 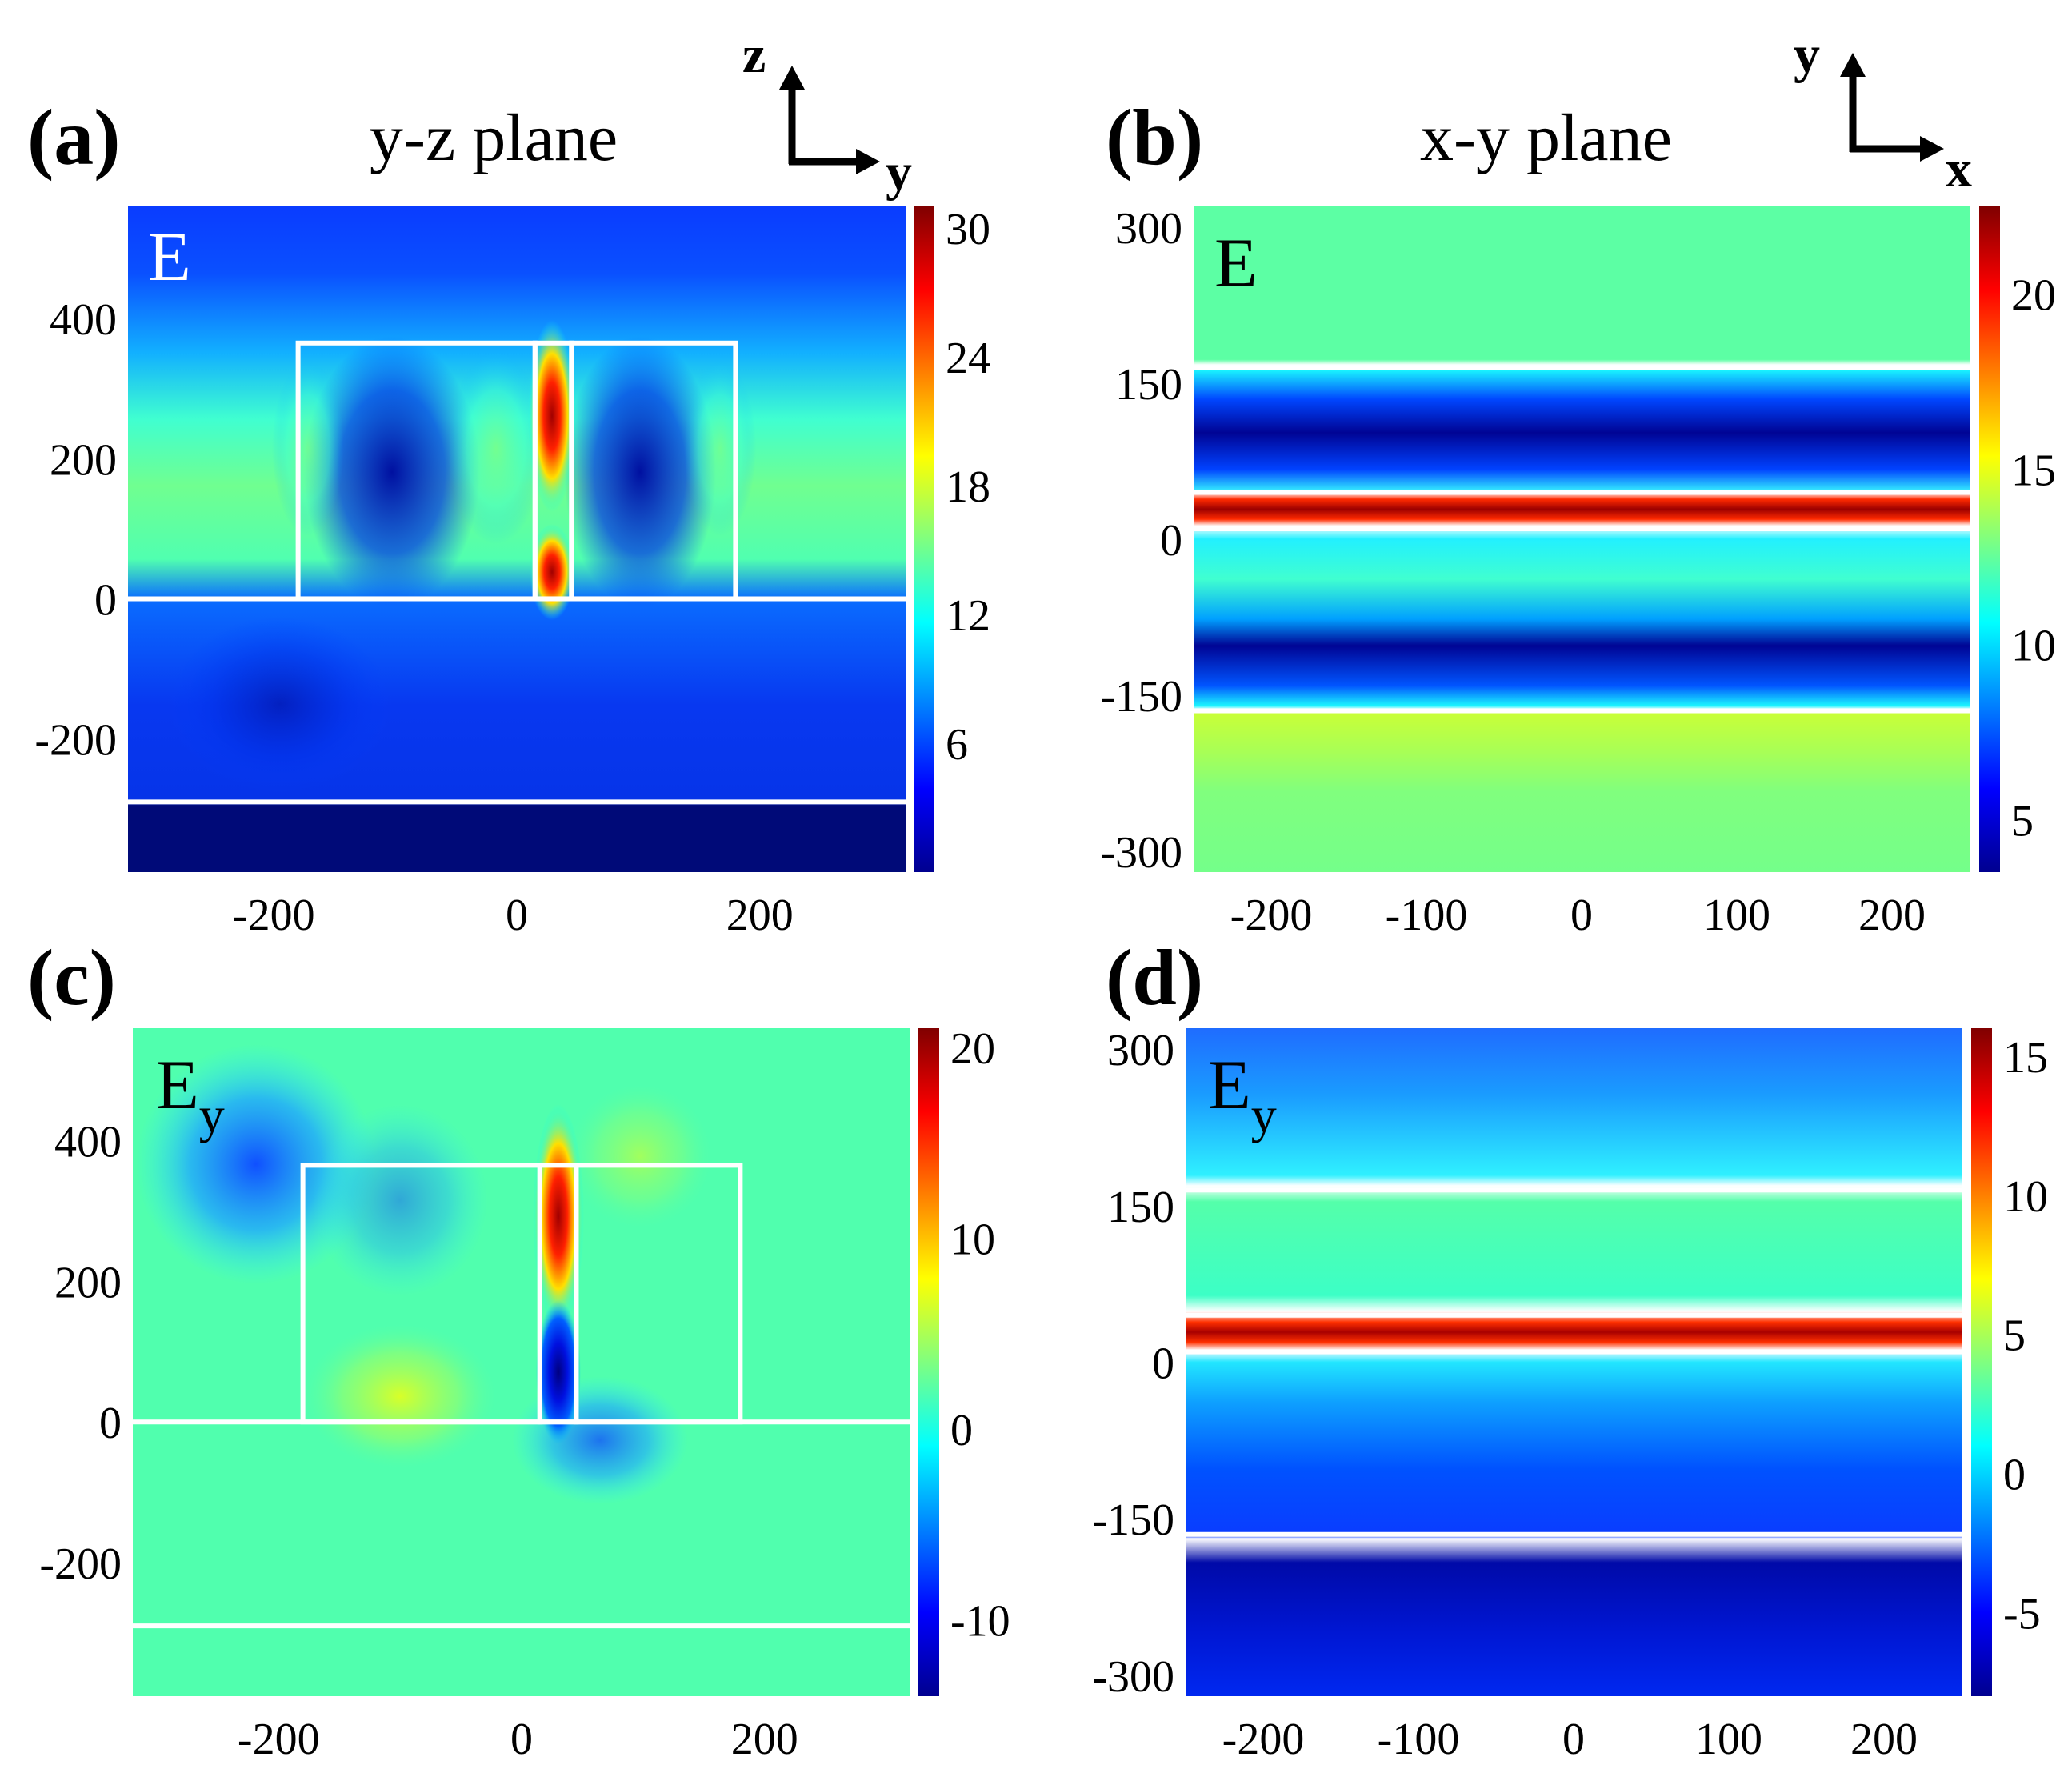 I want to click on field-label-d: Ey, so click(x=1242, y=1095).